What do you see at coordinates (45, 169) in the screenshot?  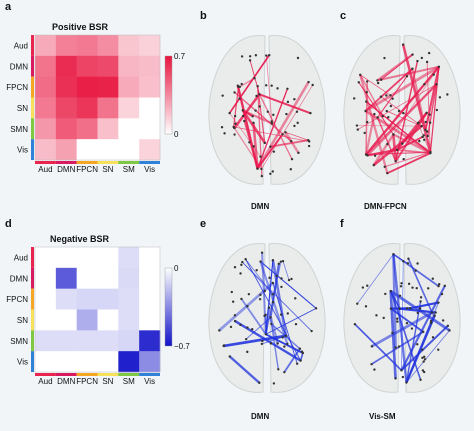 I see `column-label: Aud` at bounding box center [45, 169].